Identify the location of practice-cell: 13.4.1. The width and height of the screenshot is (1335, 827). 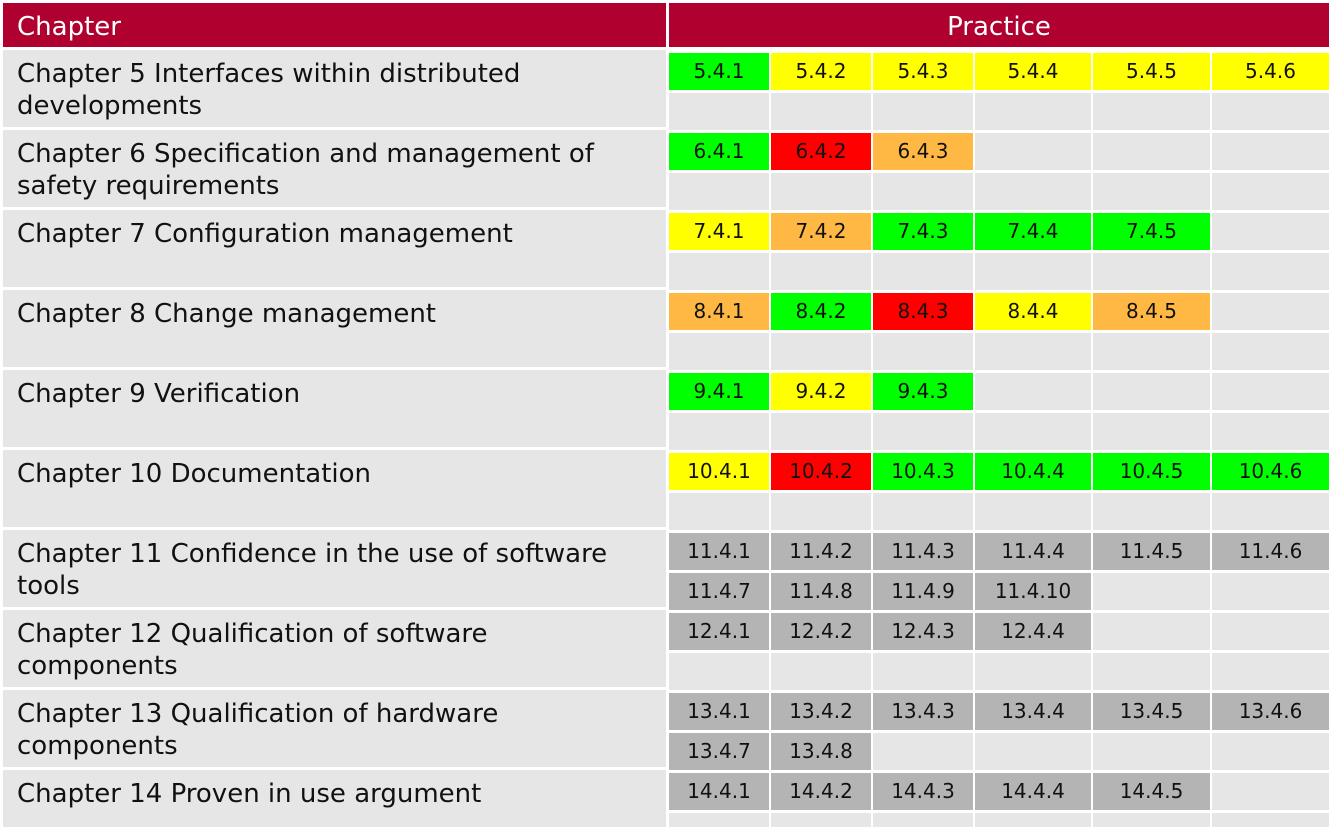
(719, 711).